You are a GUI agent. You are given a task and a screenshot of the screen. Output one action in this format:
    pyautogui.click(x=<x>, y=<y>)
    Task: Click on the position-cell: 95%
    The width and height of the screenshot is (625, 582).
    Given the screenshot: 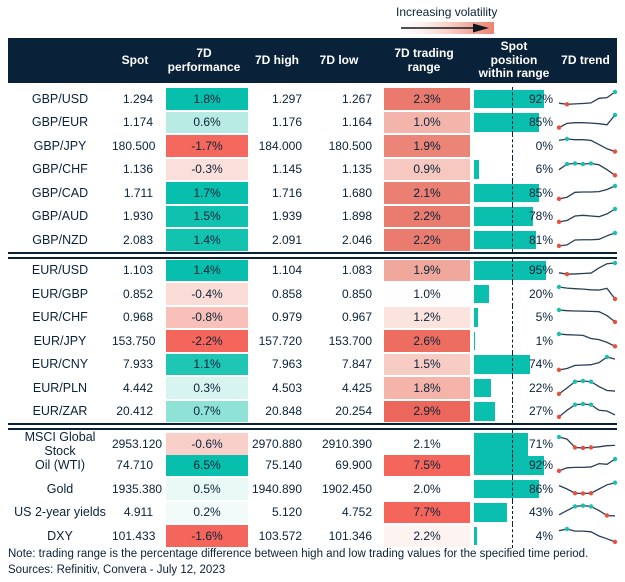 What is the action you would take?
    pyautogui.click(x=514, y=270)
    